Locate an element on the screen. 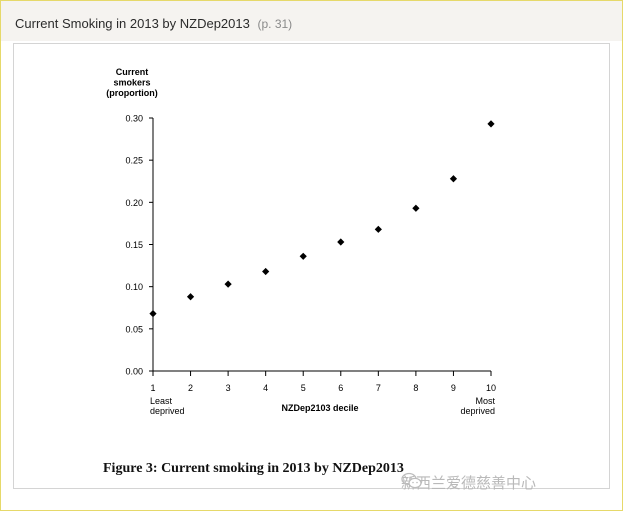 The width and height of the screenshot is (623, 511). y-tick-label: 0.20 is located at coordinates (134, 203).